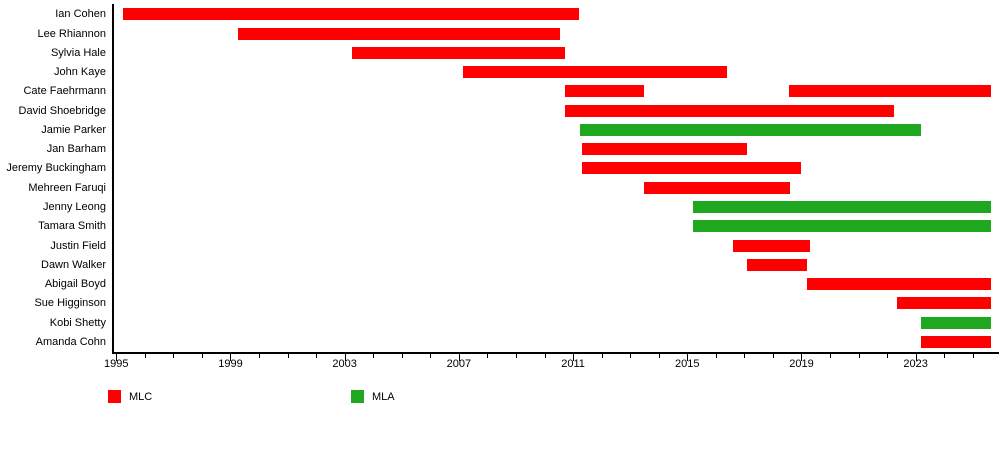  I want to click on member-name: Tamara Smith, so click(72, 226).